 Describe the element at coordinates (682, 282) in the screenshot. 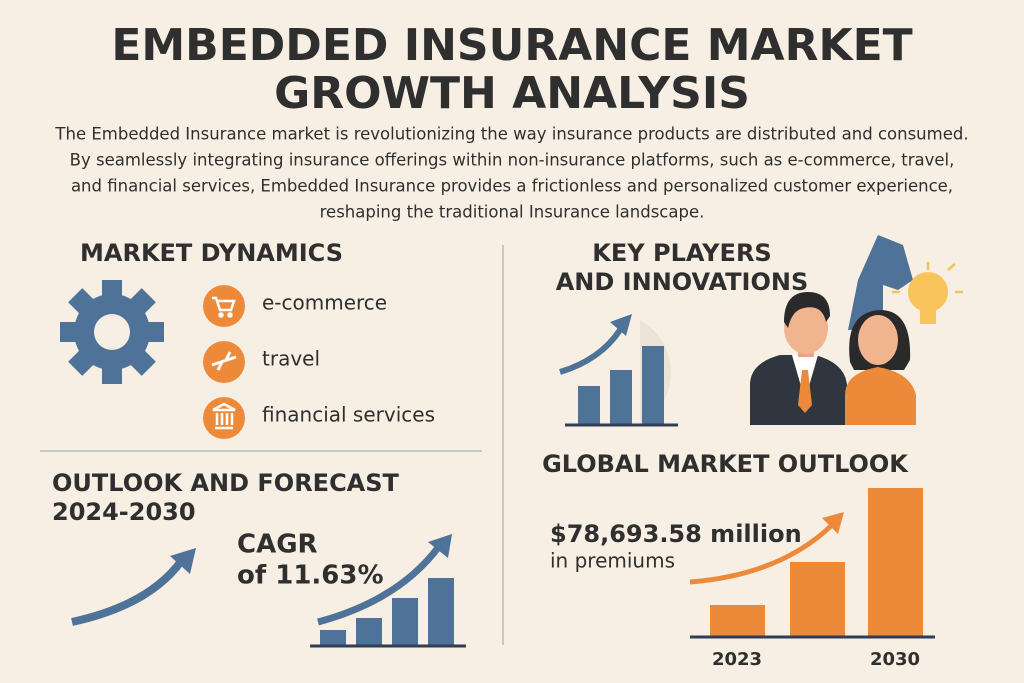

I see `section-heading: AND INNOVATIONS` at that location.